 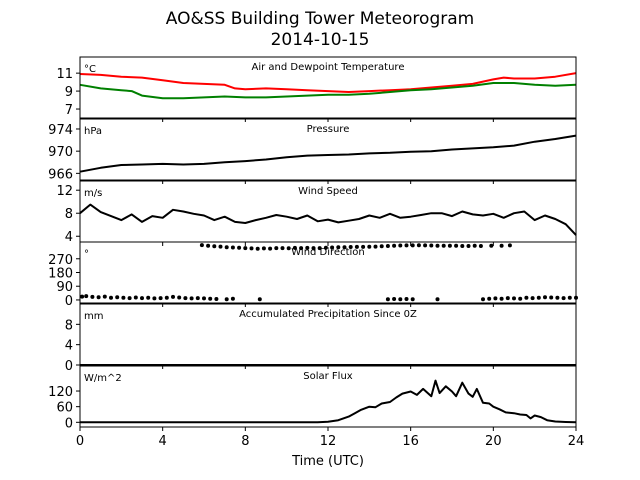 What do you see at coordinates (69, 92) in the screenshot?
I see `y-tick-label: 9` at bounding box center [69, 92].